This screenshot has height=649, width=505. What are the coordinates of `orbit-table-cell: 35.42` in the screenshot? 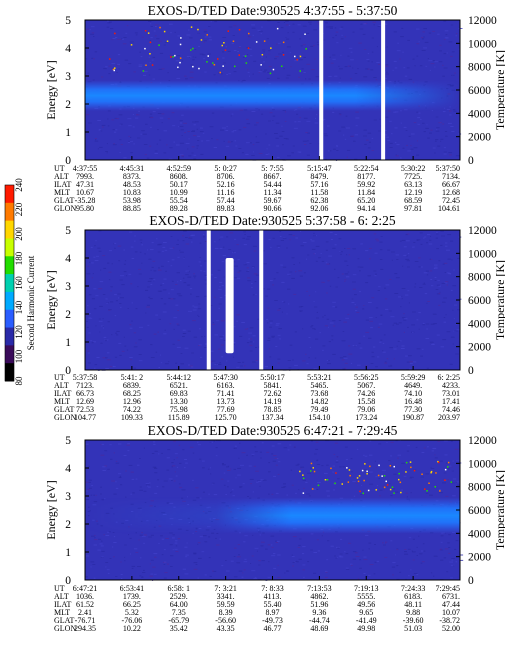 It's located at (179, 628).